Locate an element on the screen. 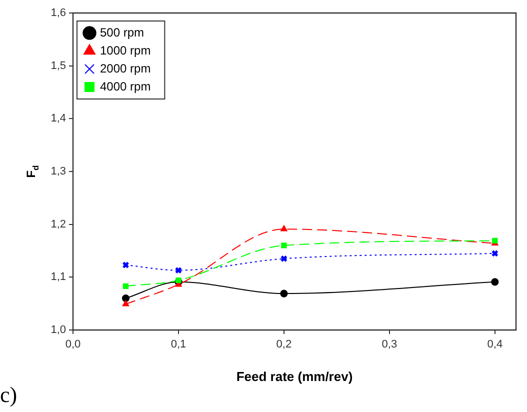 This screenshot has height=412, width=527. y-tick-label: 1,3 is located at coordinates (58, 172).